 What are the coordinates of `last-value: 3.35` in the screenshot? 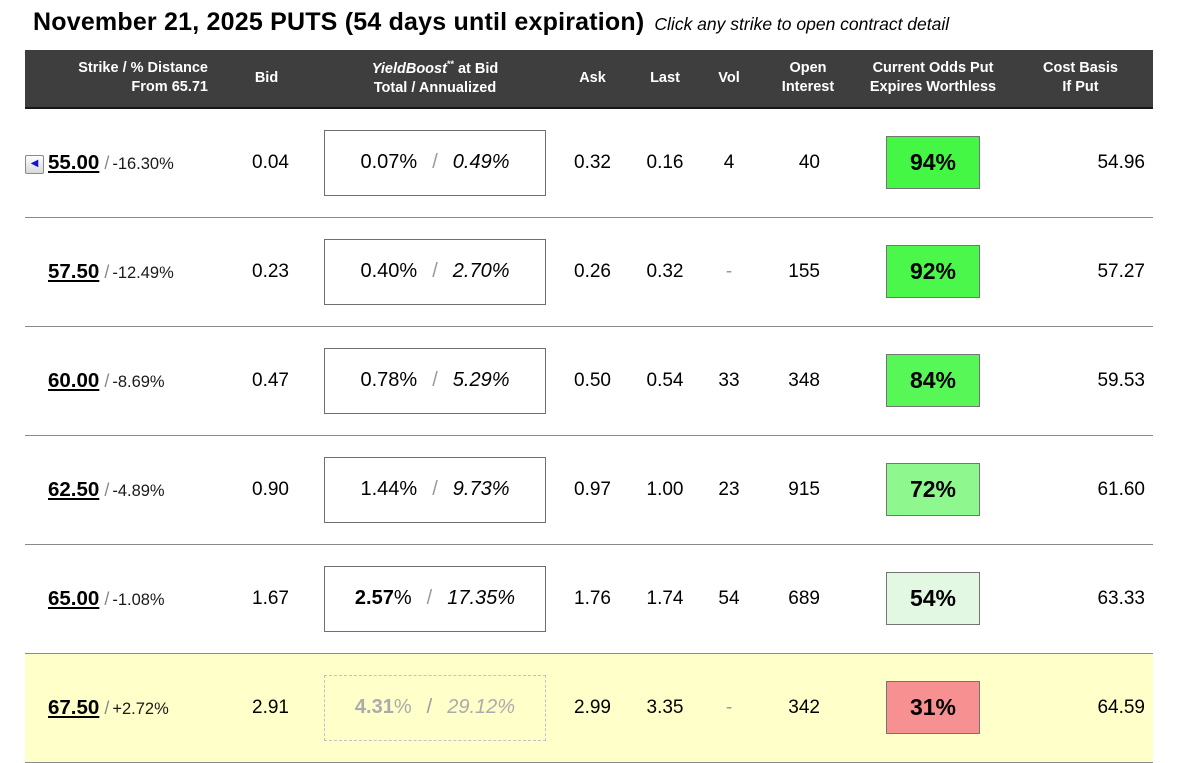 It's located at (665, 708).